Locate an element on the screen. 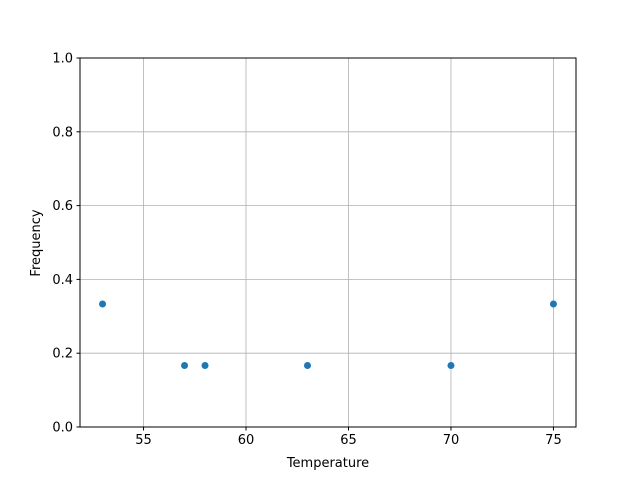  x-tick-label: 70 is located at coordinates (451, 440).